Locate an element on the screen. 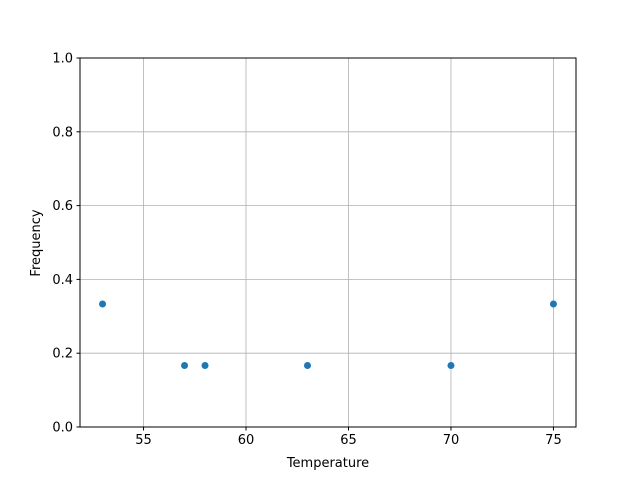  x-tick-label: 70 is located at coordinates (451, 440).